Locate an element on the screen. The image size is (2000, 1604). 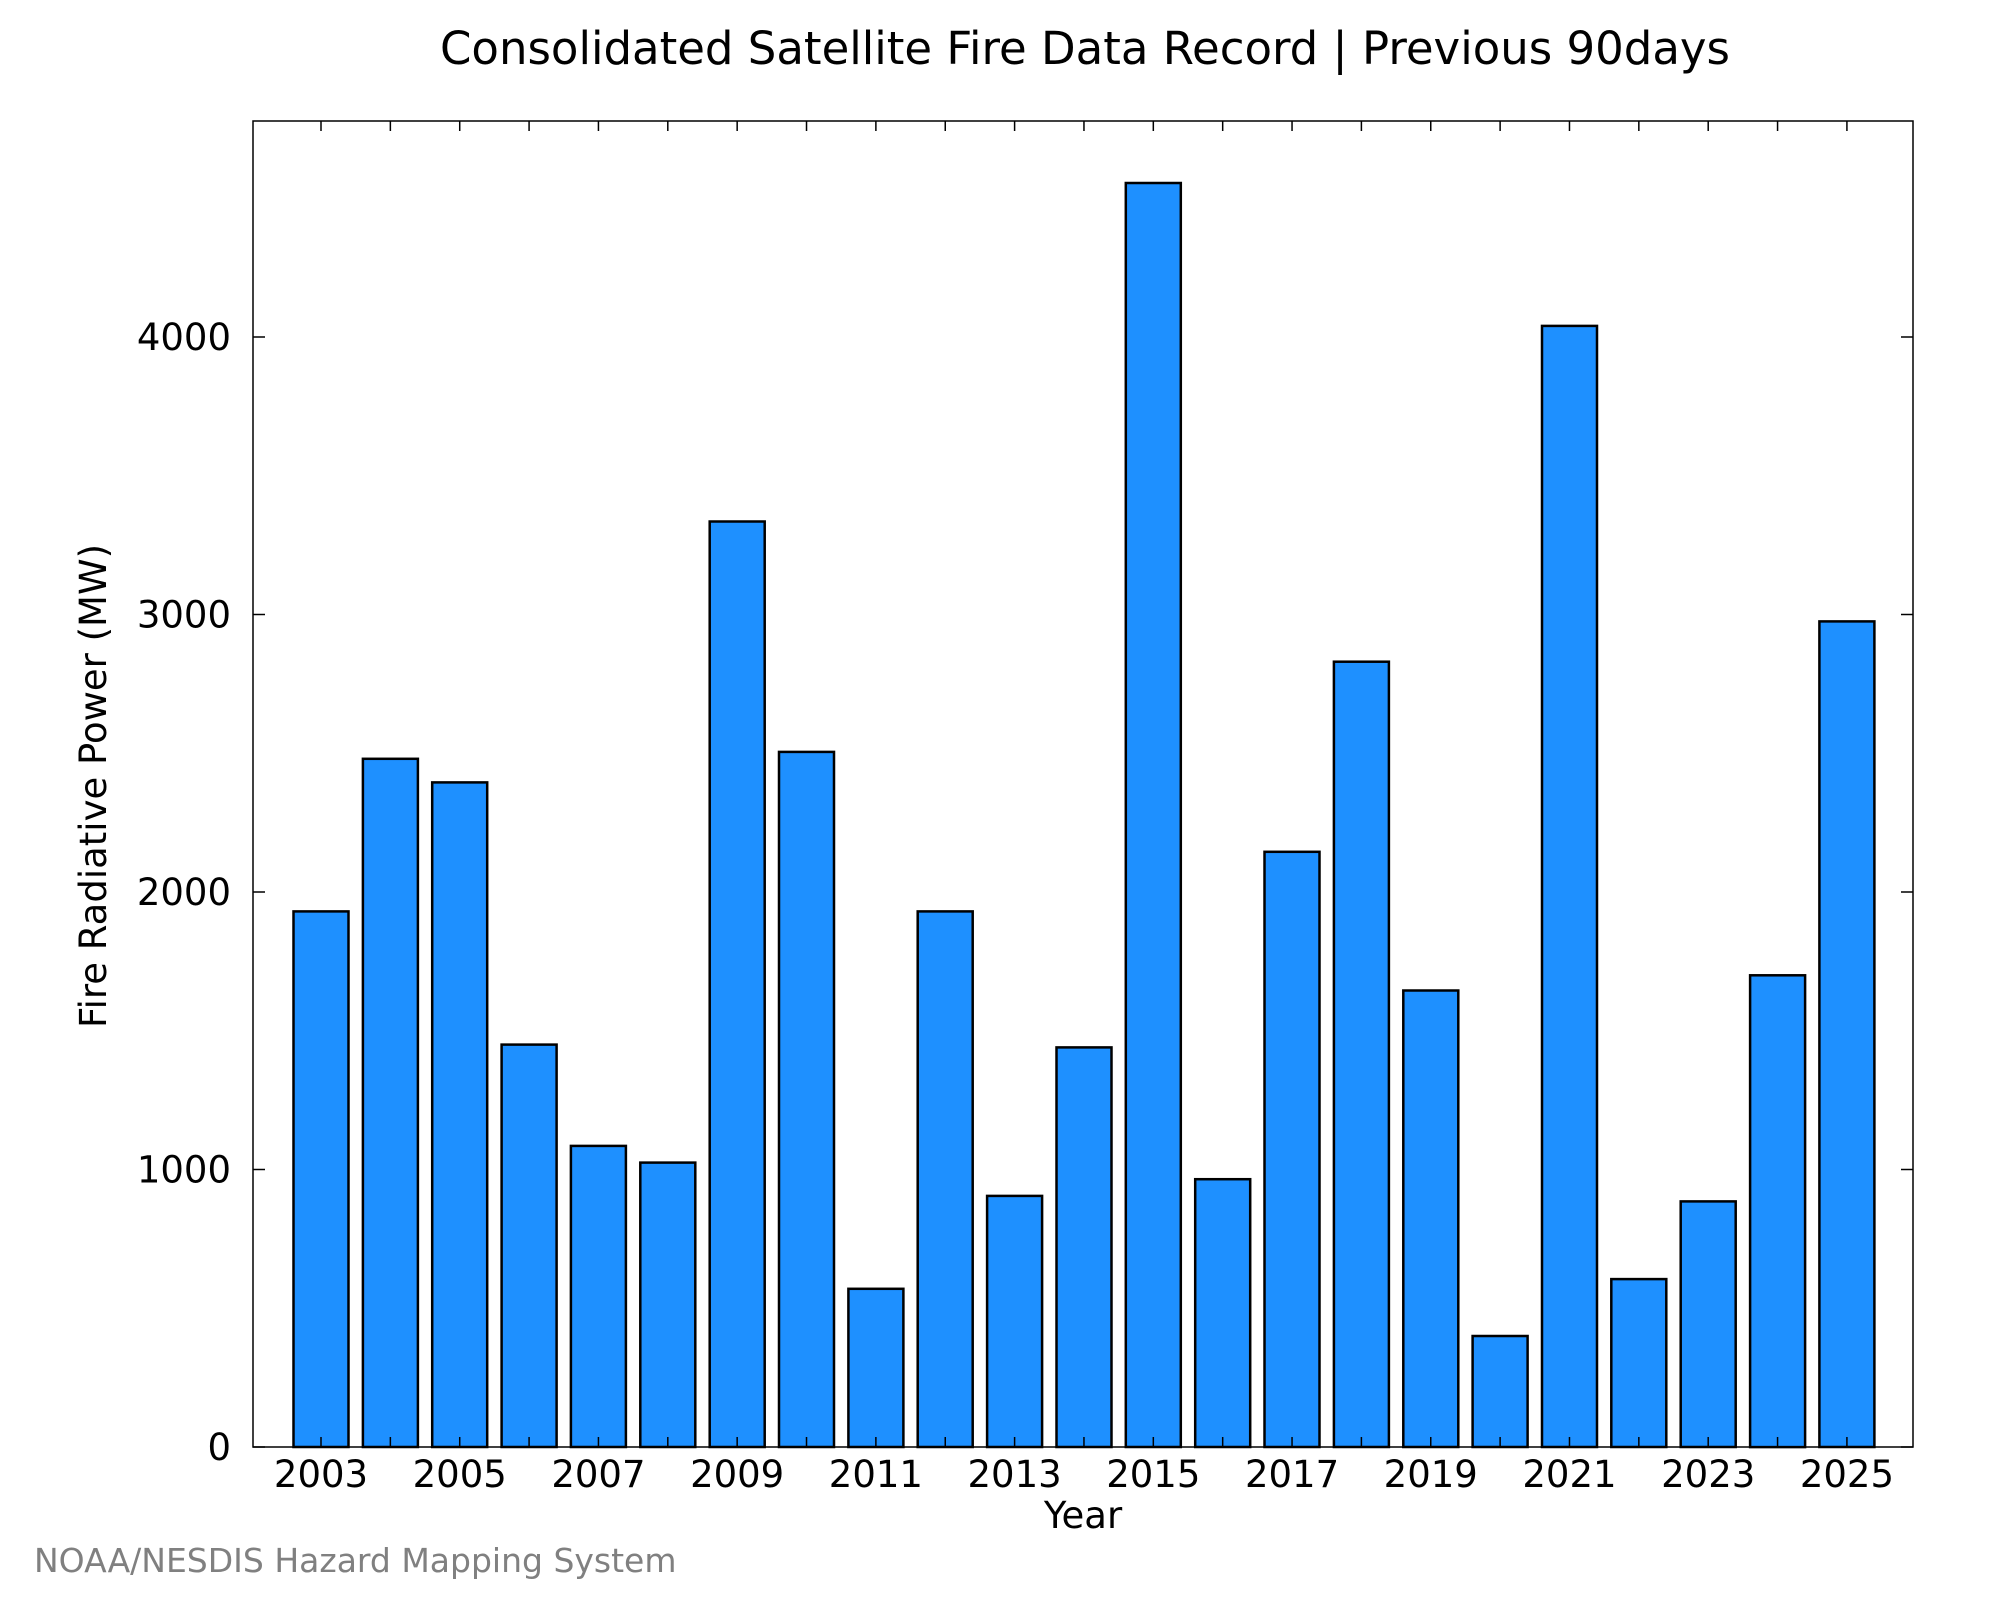
bar-2017 is located at coordinates (1292, 1149).